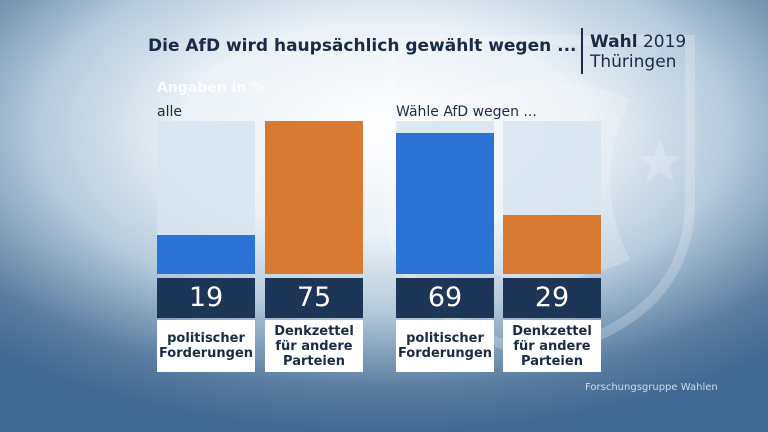 The height and width of the screenshot is (432, 768). I want to click on source-label: Forschungsgruppe Wahlen, so click(651, 387).